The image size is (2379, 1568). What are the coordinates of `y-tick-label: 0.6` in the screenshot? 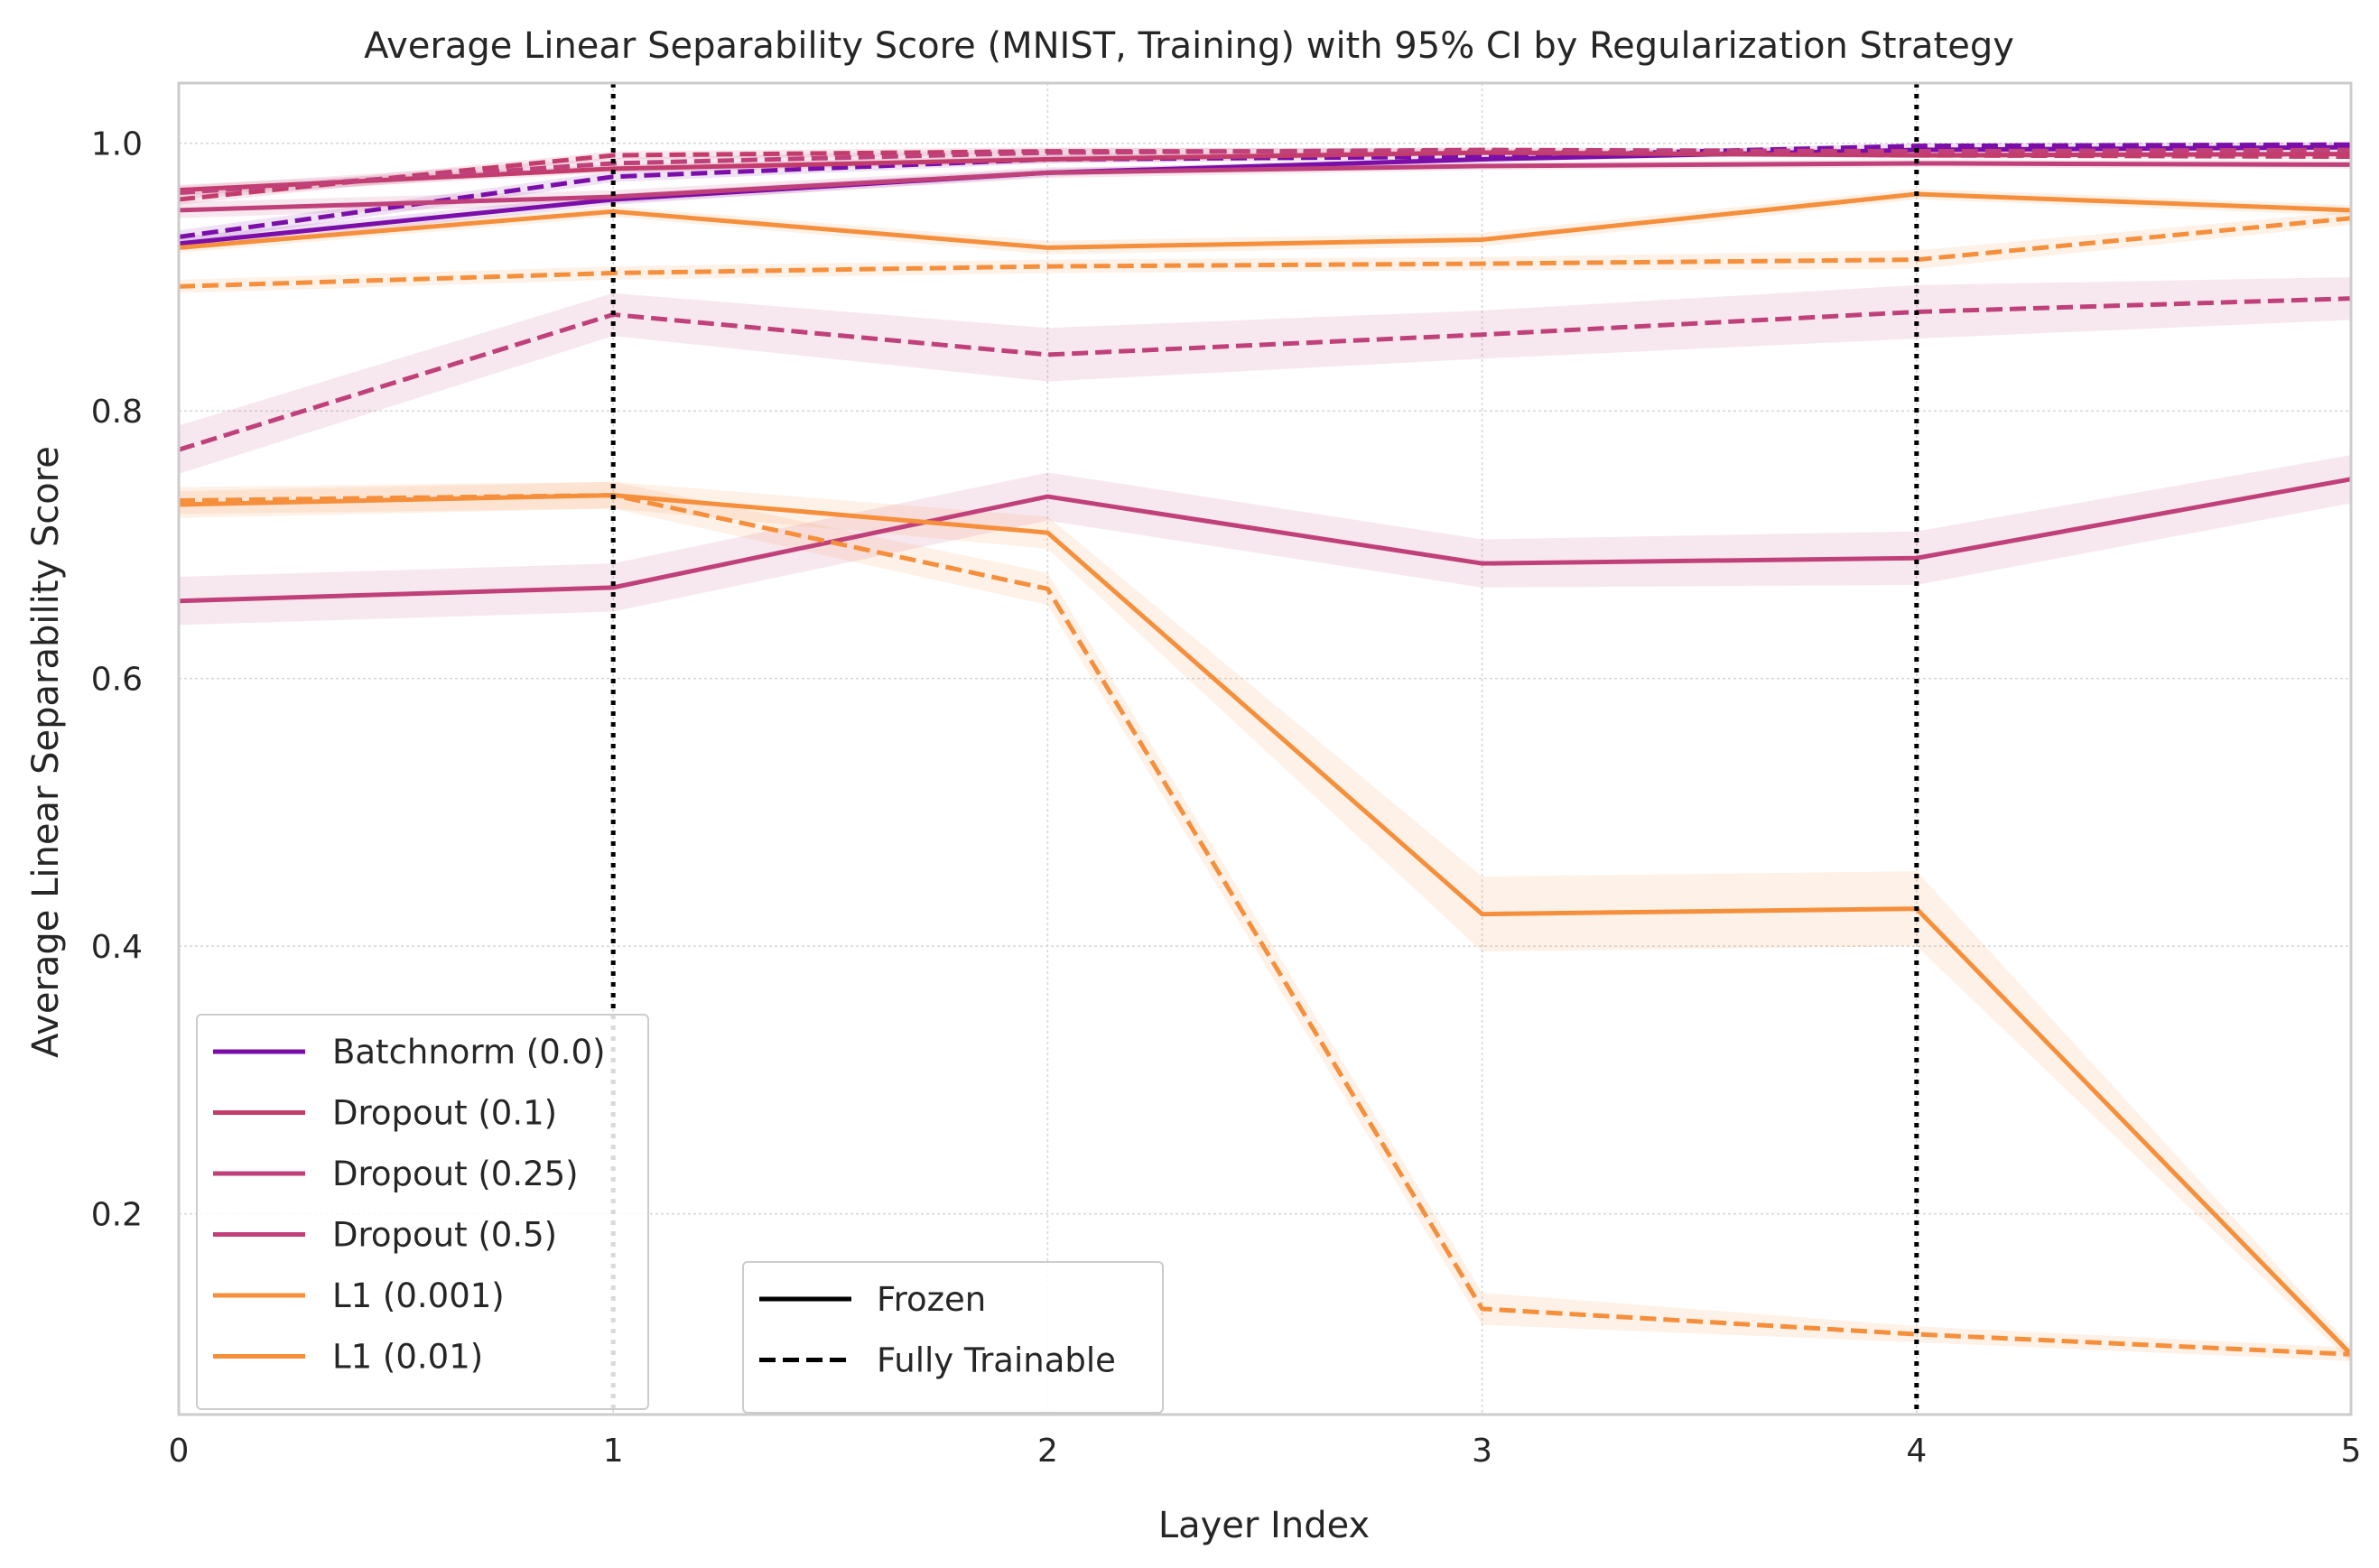 It's located at (117, 680).